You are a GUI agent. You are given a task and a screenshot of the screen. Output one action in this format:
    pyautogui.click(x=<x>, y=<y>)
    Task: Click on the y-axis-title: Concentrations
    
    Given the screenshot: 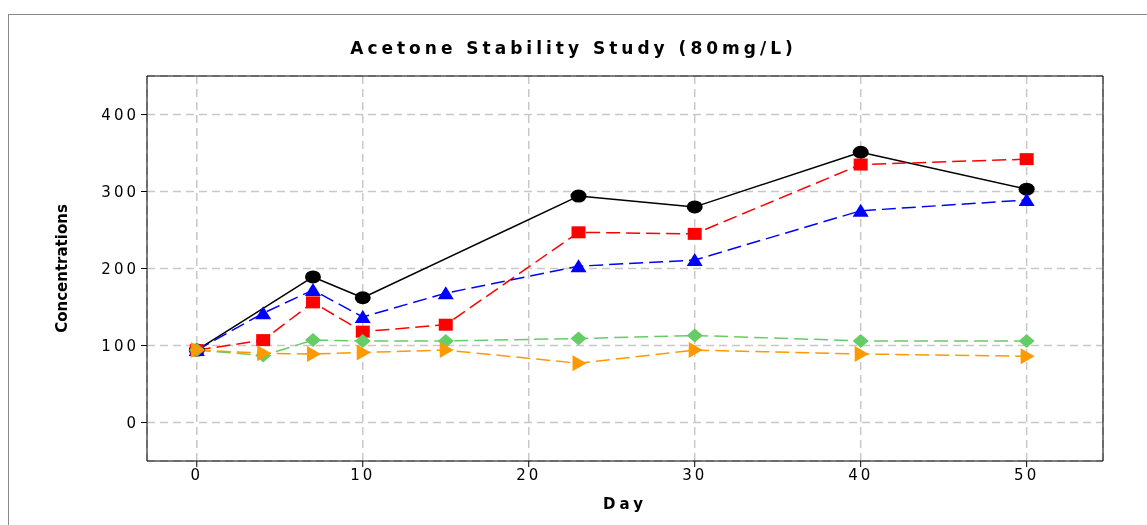 What is the action you would take?
    pyautogui.click(x=62, y=268)
    